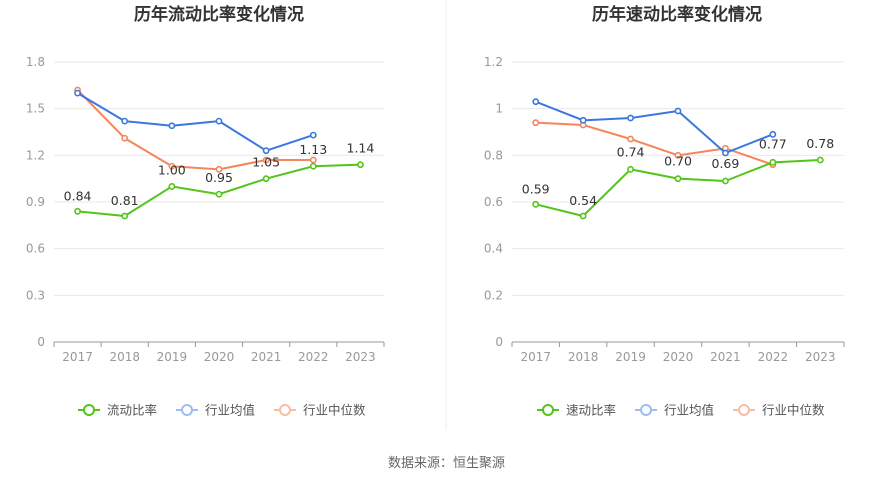 The image size is (893, 481). What do you see at coordinates (125, 200) in the screenshot?
I see `data-label: 0.81` at bounding box center [125, 200].